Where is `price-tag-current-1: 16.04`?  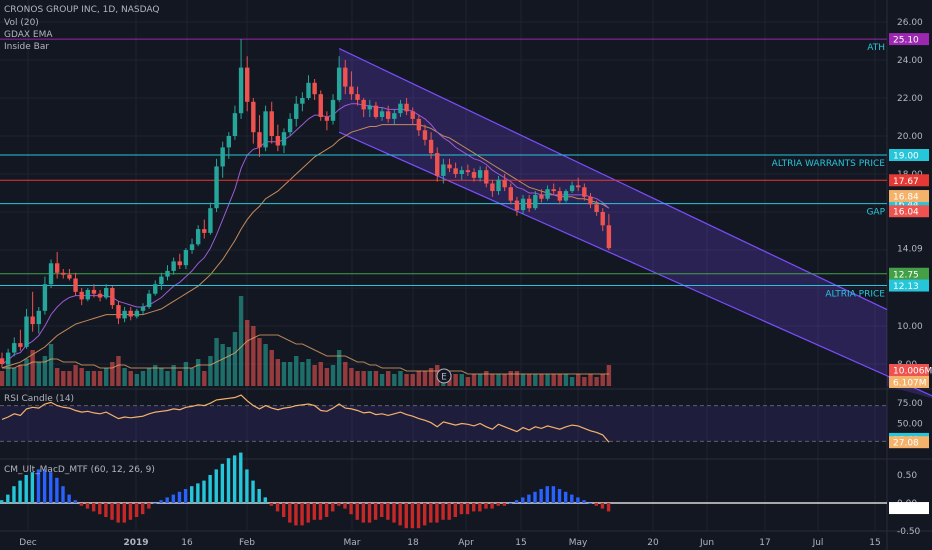
price-tag-current-1: 16.04 is located at coordinates (906, 213).